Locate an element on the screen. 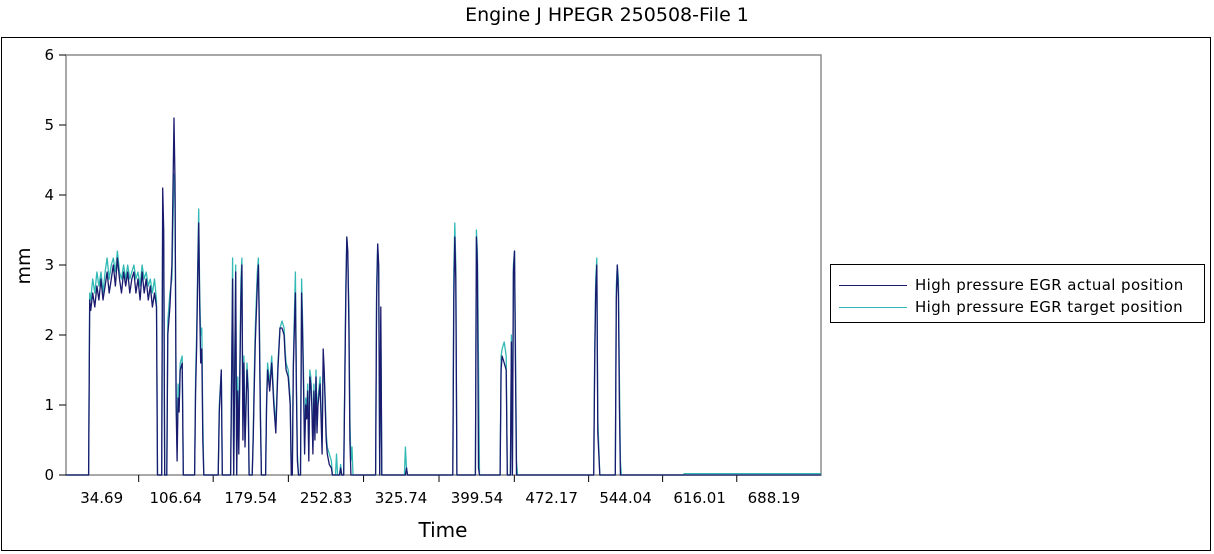  legend-swatch-actual is located at coordinates (873, 285).